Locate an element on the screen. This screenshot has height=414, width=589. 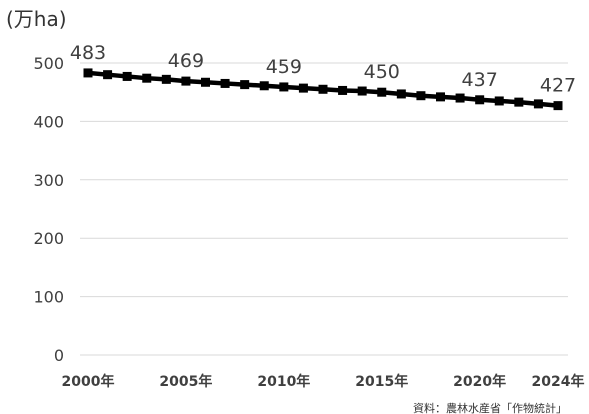
series-area-line is located at coordinates (323, 89).